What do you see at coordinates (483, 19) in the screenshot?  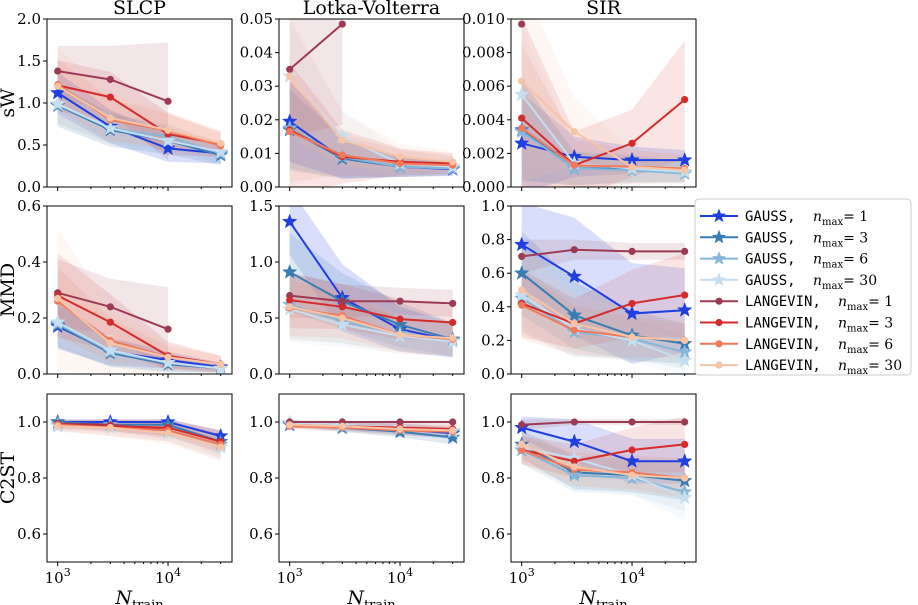 I see `y-tick-label: 0.010` at bounding box center [483, 19].